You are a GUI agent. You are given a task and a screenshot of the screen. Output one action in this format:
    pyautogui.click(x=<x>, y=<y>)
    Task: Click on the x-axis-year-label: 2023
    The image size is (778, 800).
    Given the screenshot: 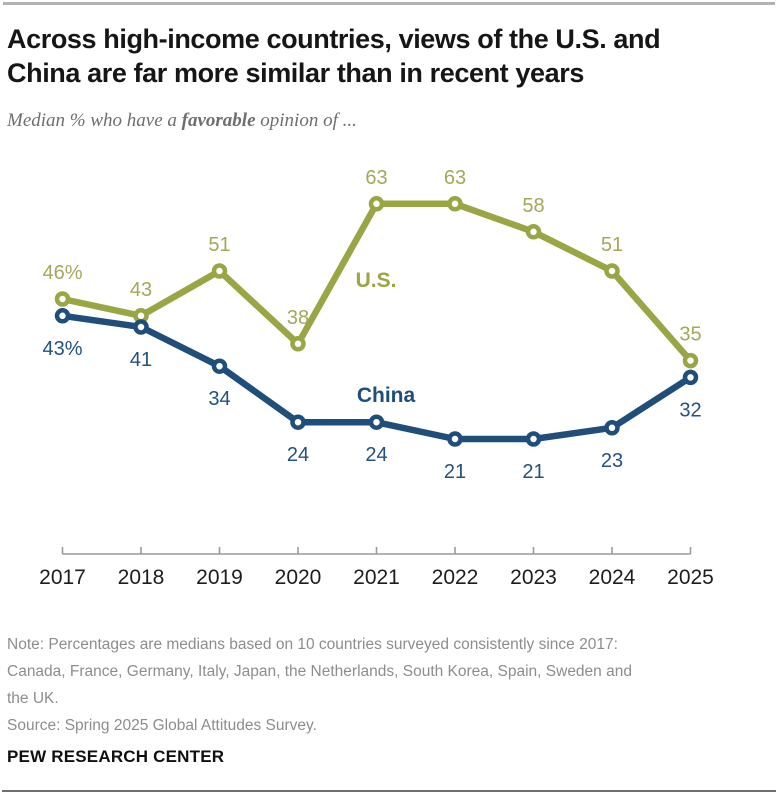 What is the action you would take?
    pyautogui.click(x=533, y=577)
    